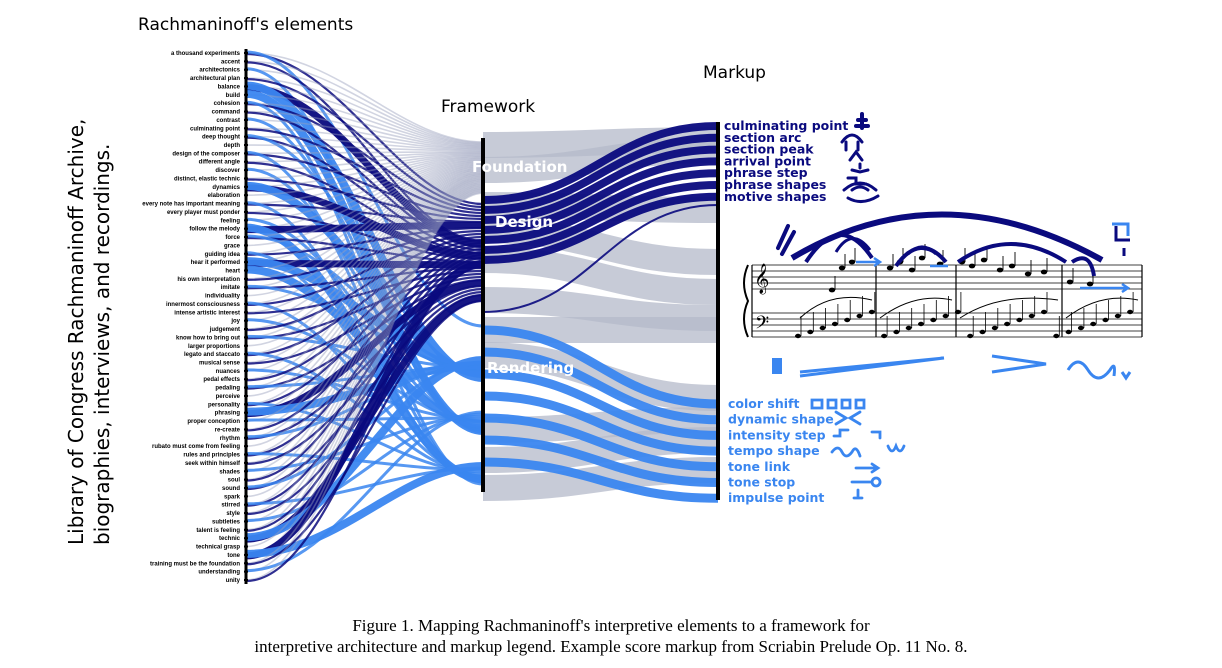 The height and width of the screenshot is (668, 1222). I want to click on flow-soul-design, so click(364, 367).